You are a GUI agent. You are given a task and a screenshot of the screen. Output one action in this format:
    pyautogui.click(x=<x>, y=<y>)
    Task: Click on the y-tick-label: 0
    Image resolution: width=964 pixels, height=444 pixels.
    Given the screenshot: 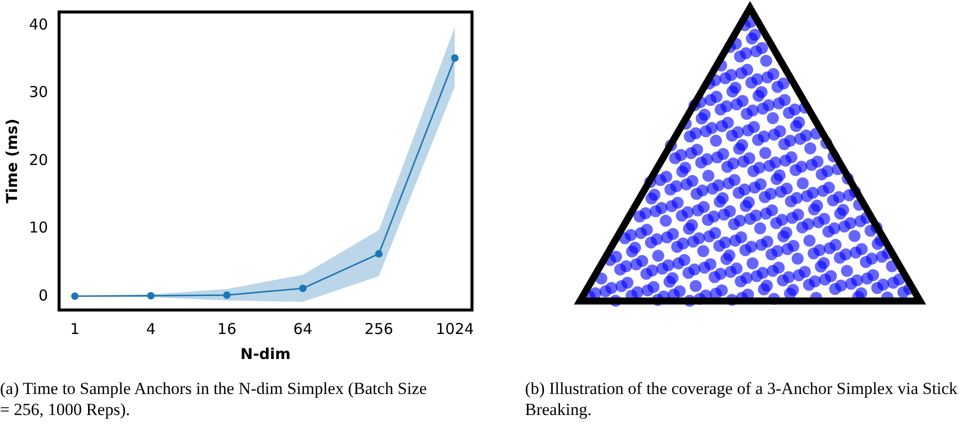 What is the action you would take?
    pyautogui.click(x=43, y=295)
    